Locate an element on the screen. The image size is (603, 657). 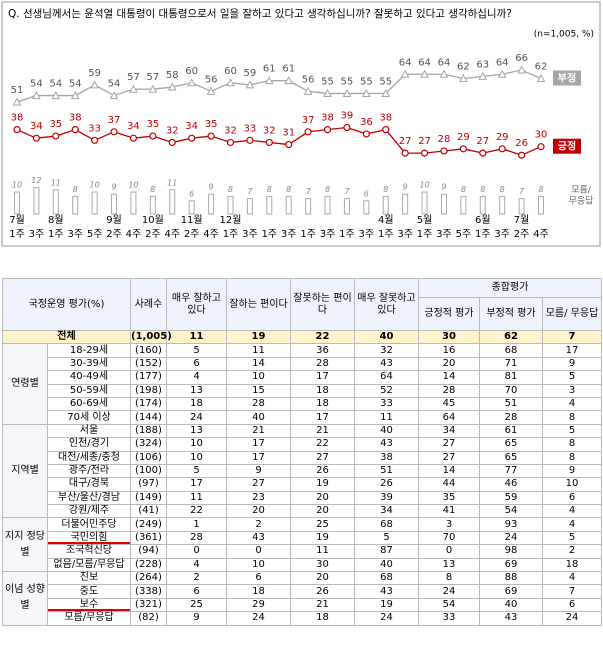
value-label: 59 is located at coordinates (250, 73).